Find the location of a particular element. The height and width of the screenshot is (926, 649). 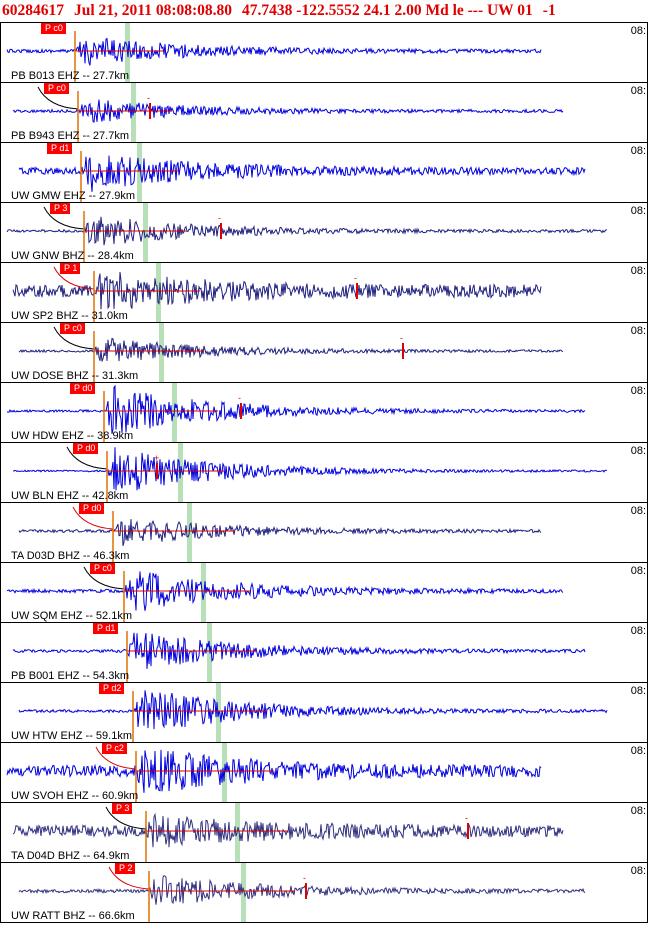

station-label: UW RATT BHZ -- 66.6km is located at coordinates (73, 916).